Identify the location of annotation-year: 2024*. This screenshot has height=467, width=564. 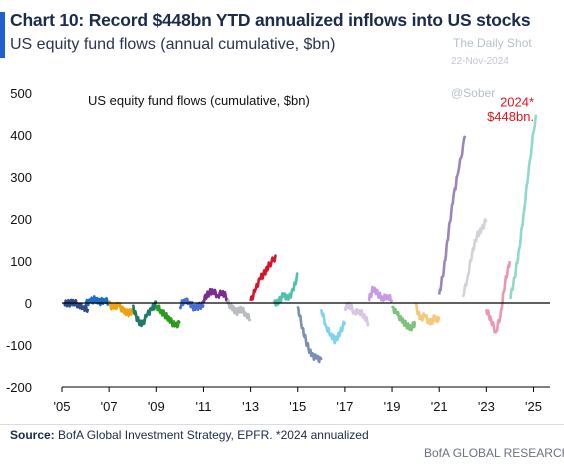
(517, 101).